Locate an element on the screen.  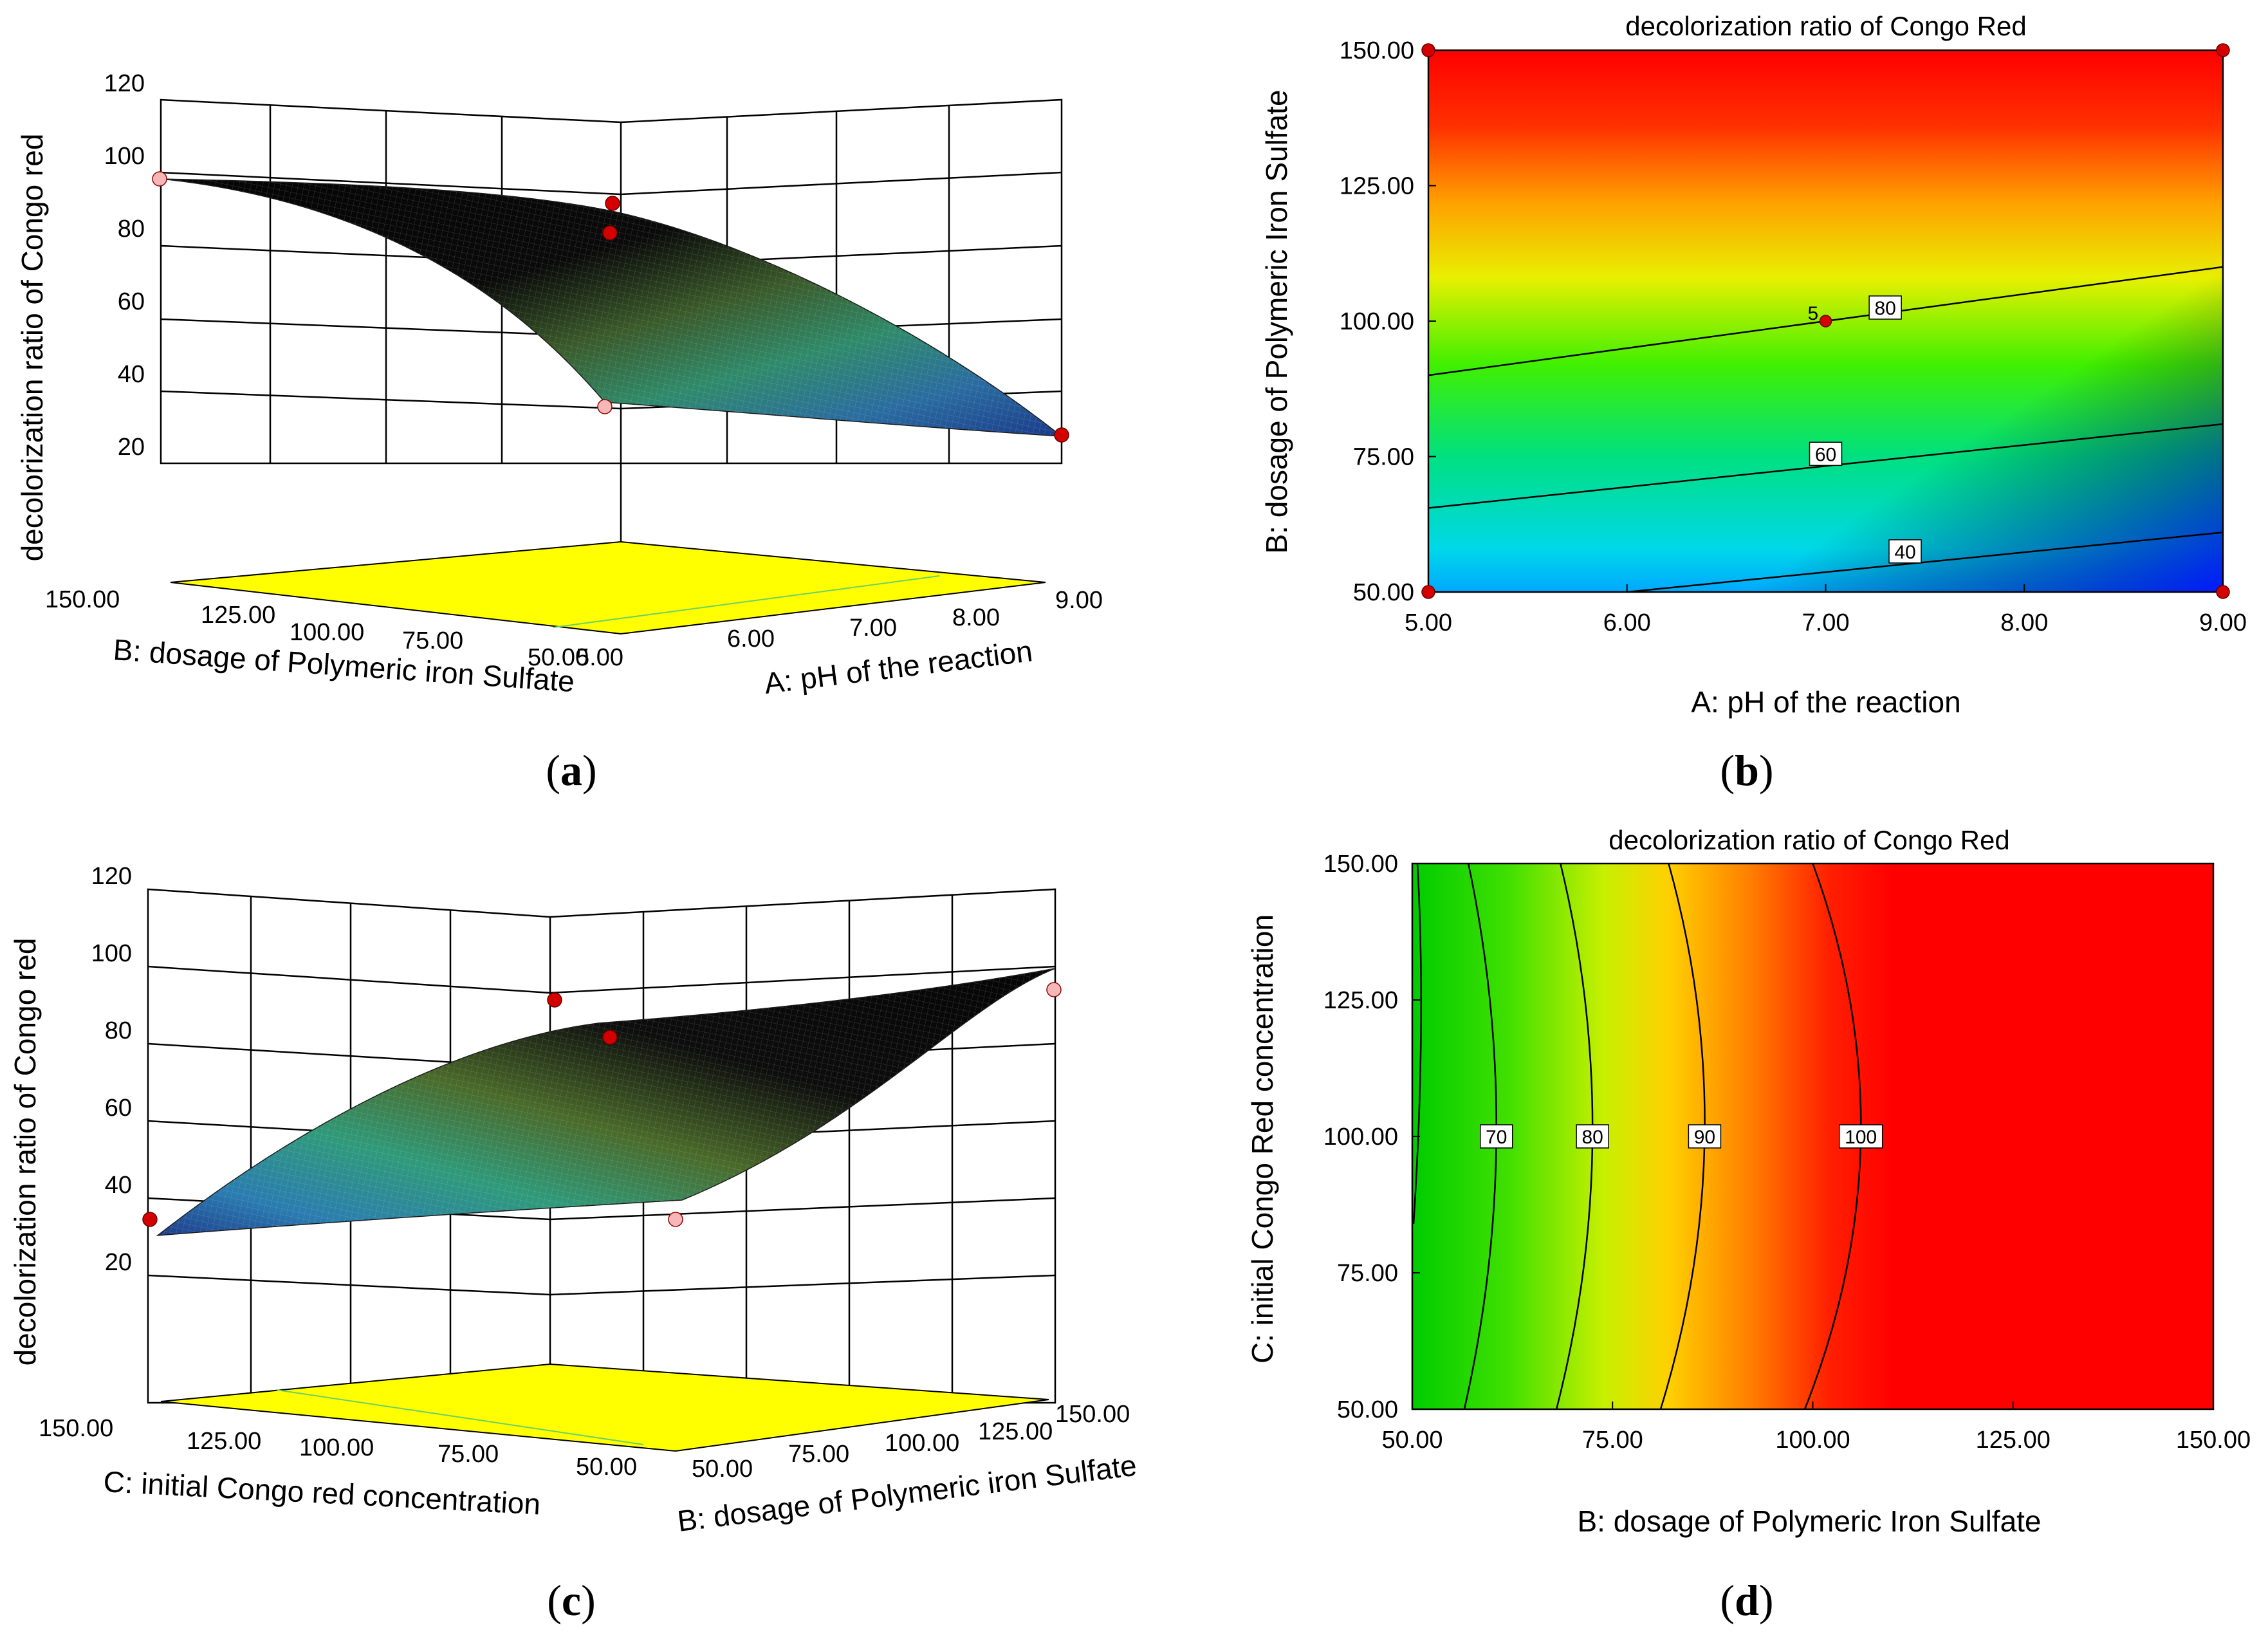
panel-a-z-tick-100: 100 is located at coordinates (124, 156).